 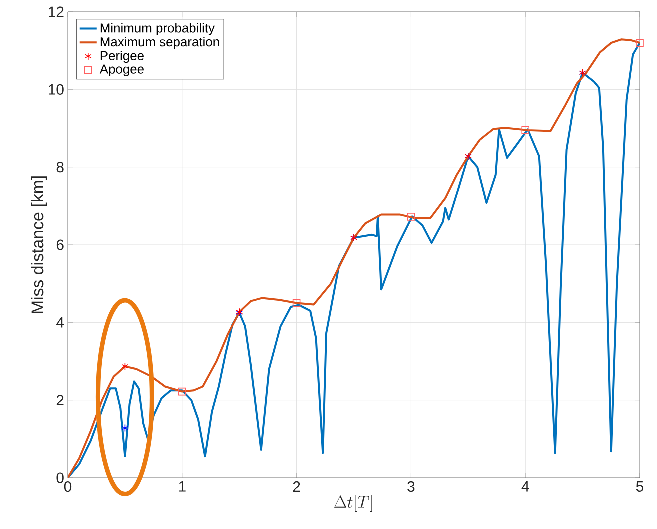 What do you see at coordinates (60, 478) in the screenshot?
I see `y-tick-label: 0` at bounding box center [60, 478].